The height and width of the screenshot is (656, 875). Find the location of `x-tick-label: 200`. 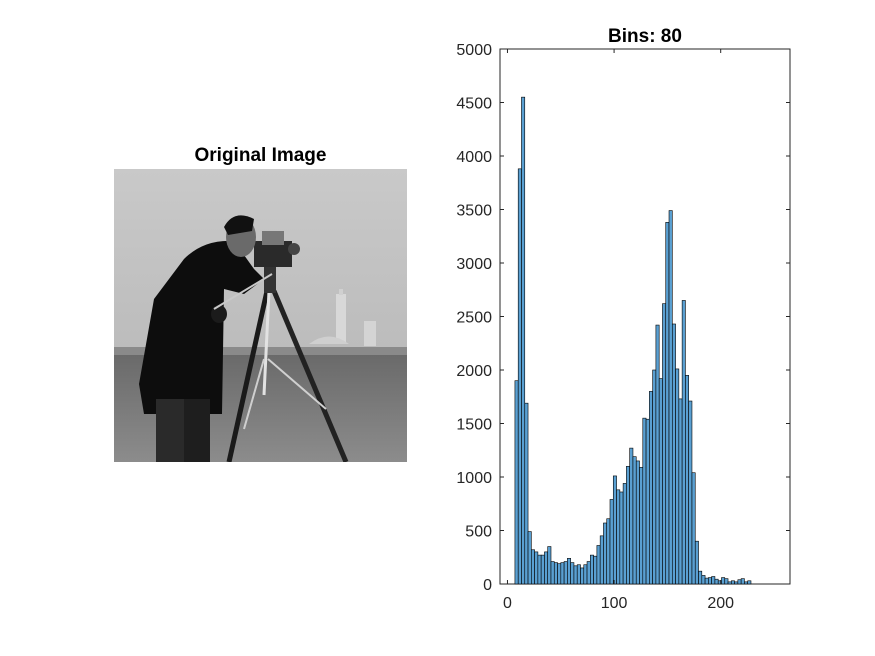

x-tick-label: 200 is located at coordinates (720, 603).